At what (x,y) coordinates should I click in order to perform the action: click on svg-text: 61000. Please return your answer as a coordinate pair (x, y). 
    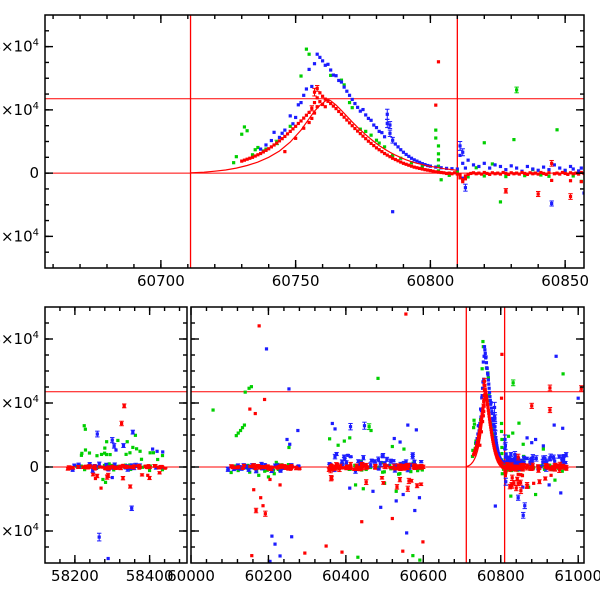
    Looking at the image, I should click on (577, 576).